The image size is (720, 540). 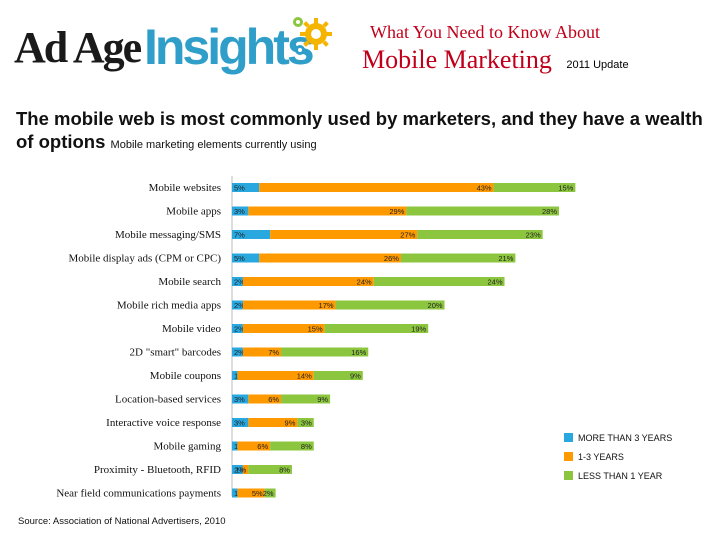 What do you see at coordinates (418, 329) in the screenshot?
I see `bar-data-label: 19%` at bounding box center [418, 329].